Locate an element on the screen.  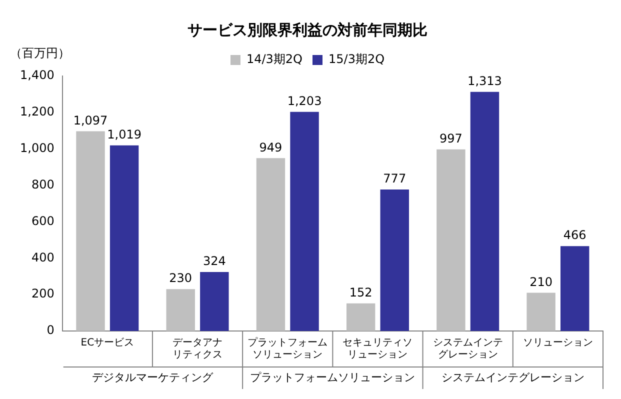
data-label: 777 is located at coordinates (394, 179).